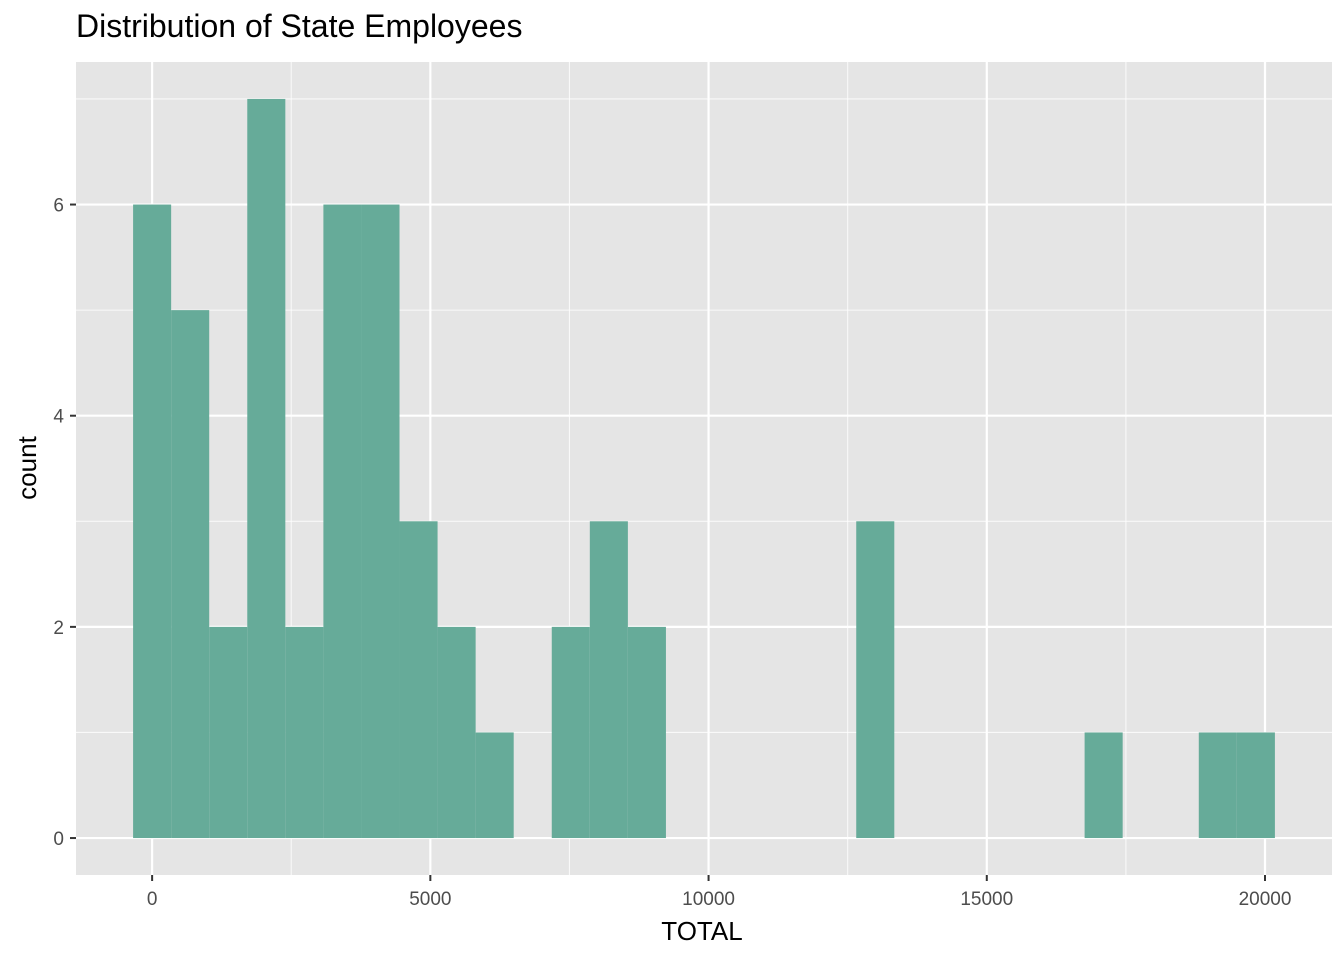 This screenshot has width=1344, height=960. Describe the element at coordinates (152, 899) in the screenshot. I see `x-tick-label: 0` at that location.